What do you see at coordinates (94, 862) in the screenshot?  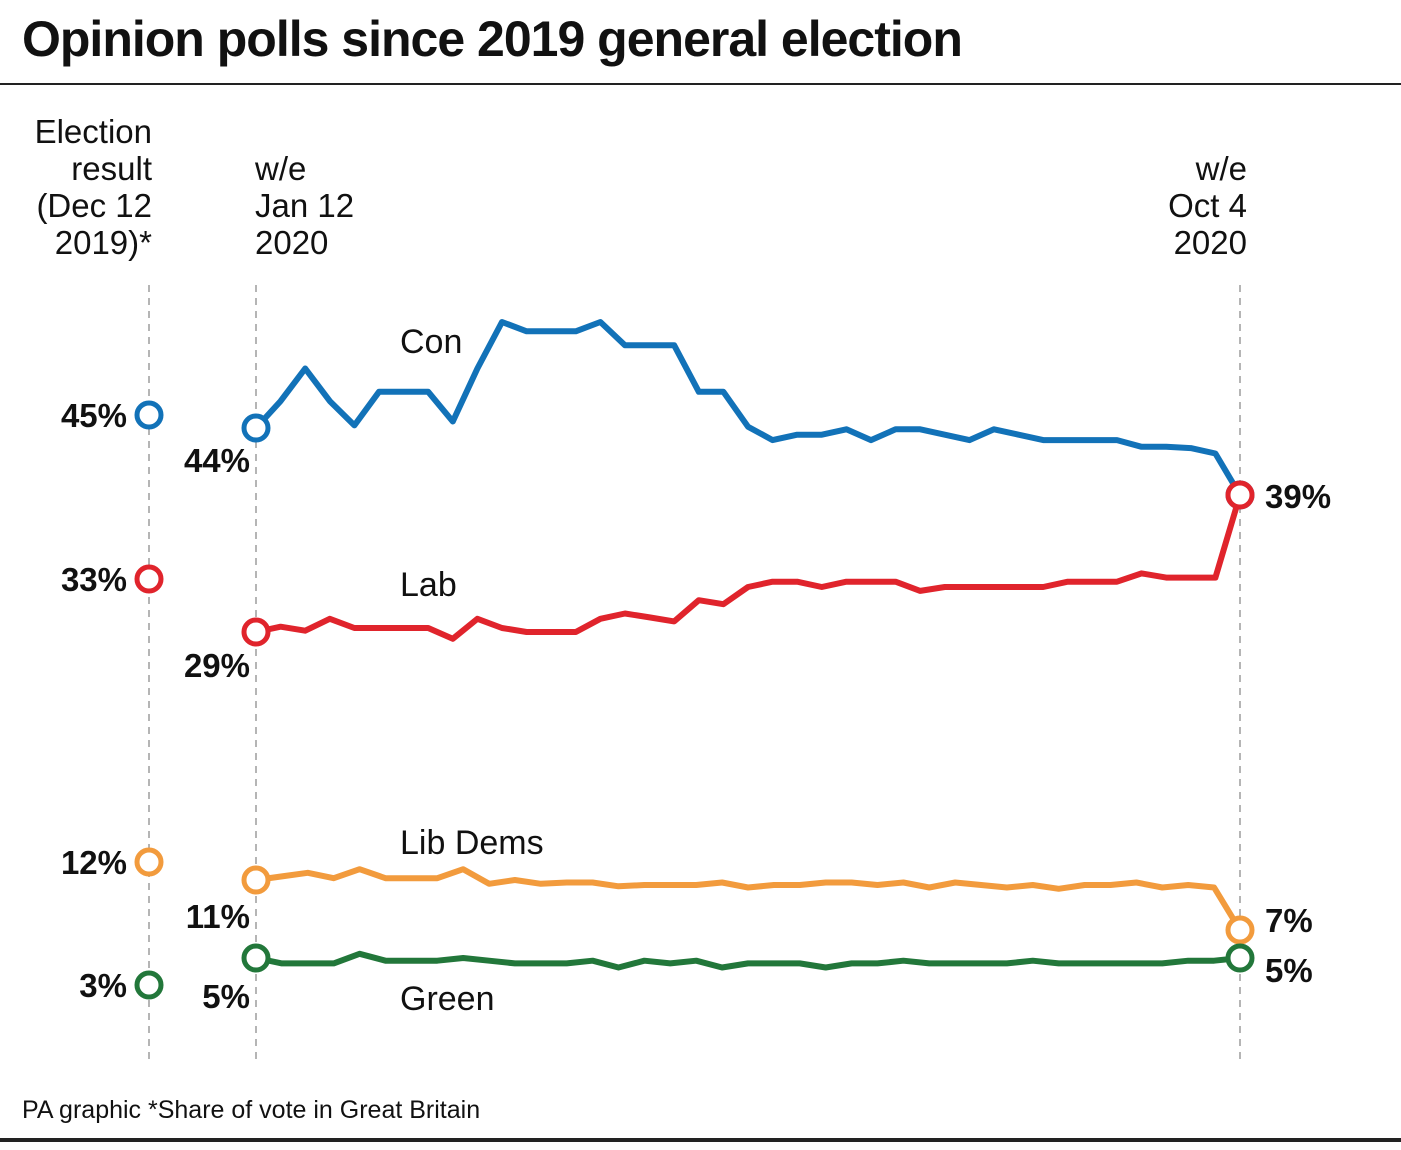 I see `lib-dems-election-value: 12%` at bounding box center [94, 862].